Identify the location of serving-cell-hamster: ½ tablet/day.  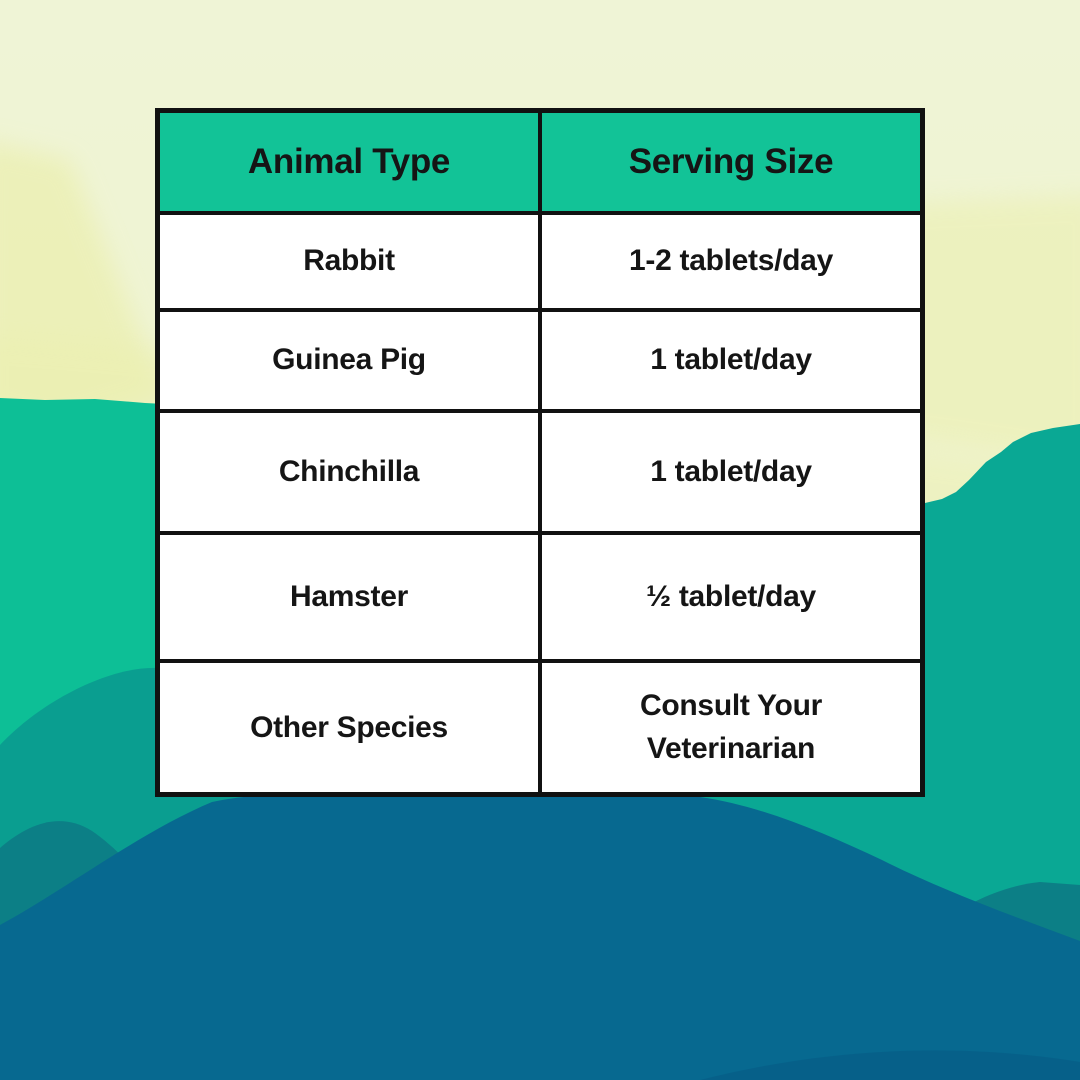
(731, 596).